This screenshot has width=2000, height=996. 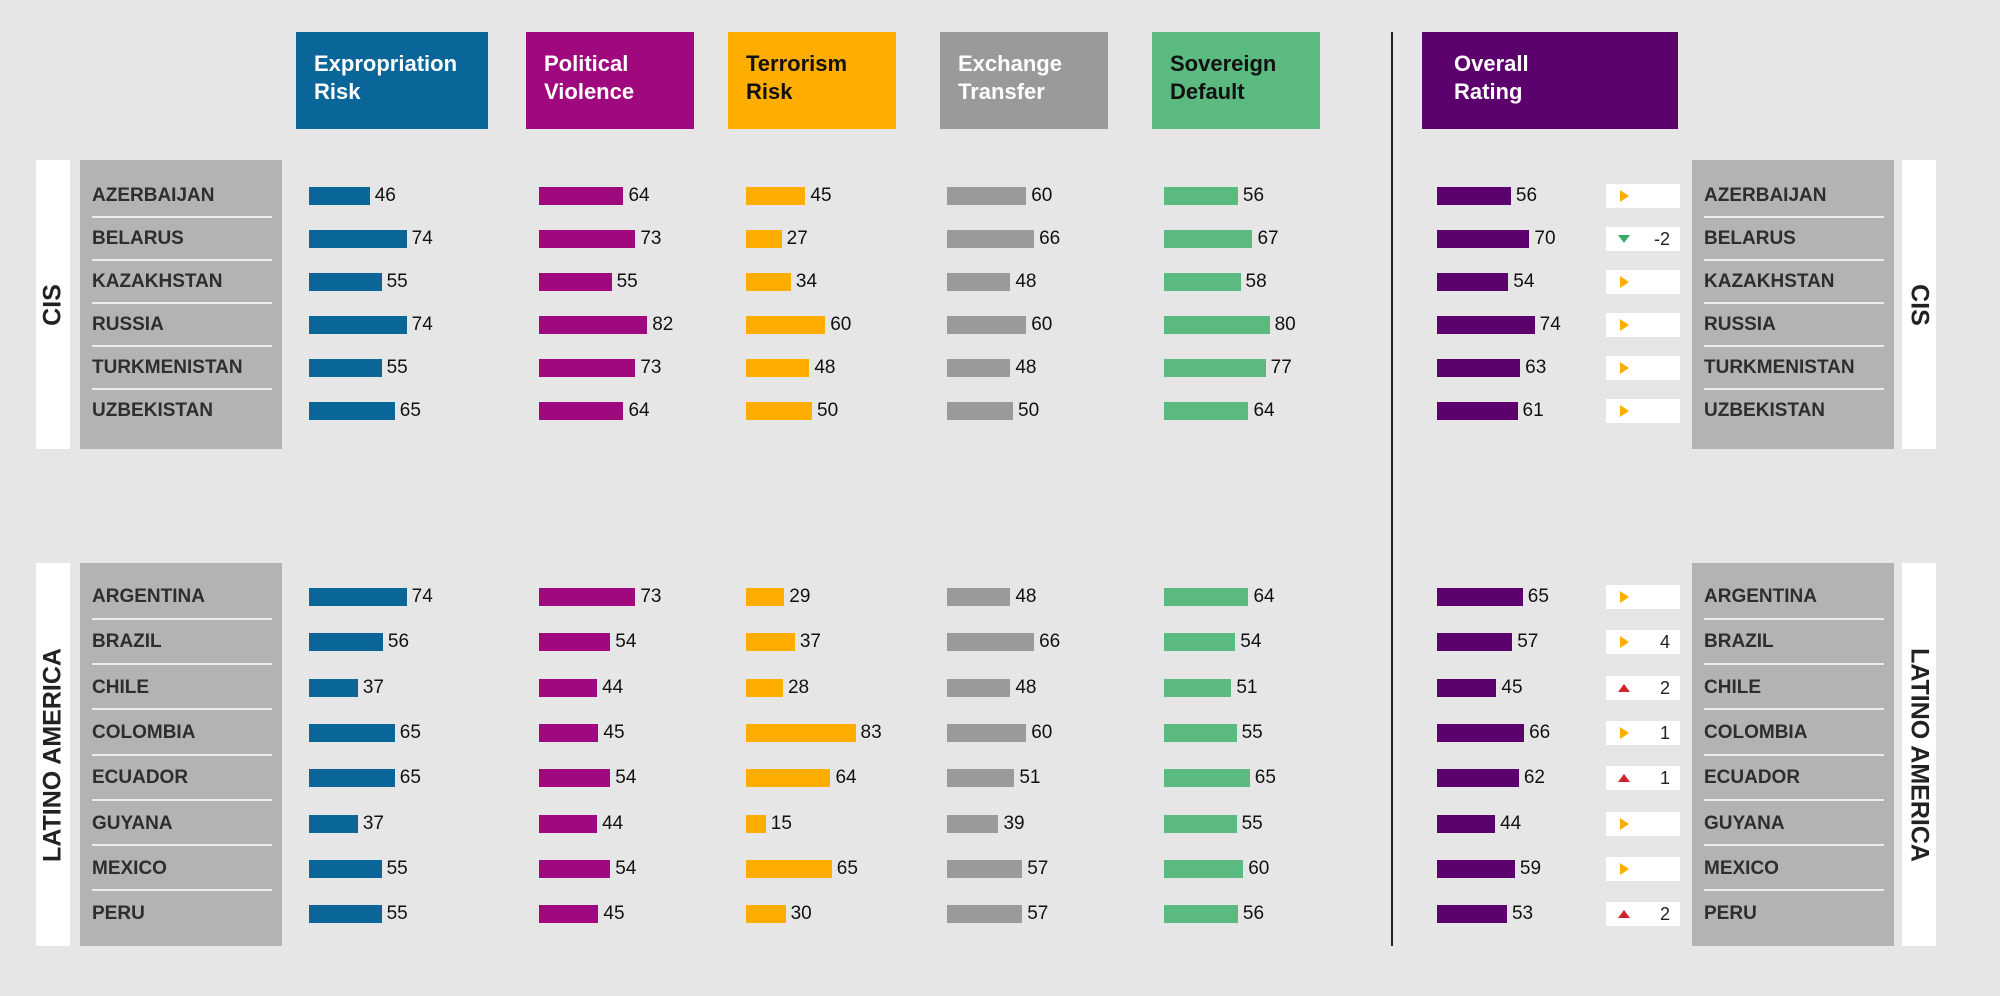 What do you see at coordinates (1760, 596) in the screenshot?
I see `country-label: ARGENTINA` at bounding box center [1760, 596].